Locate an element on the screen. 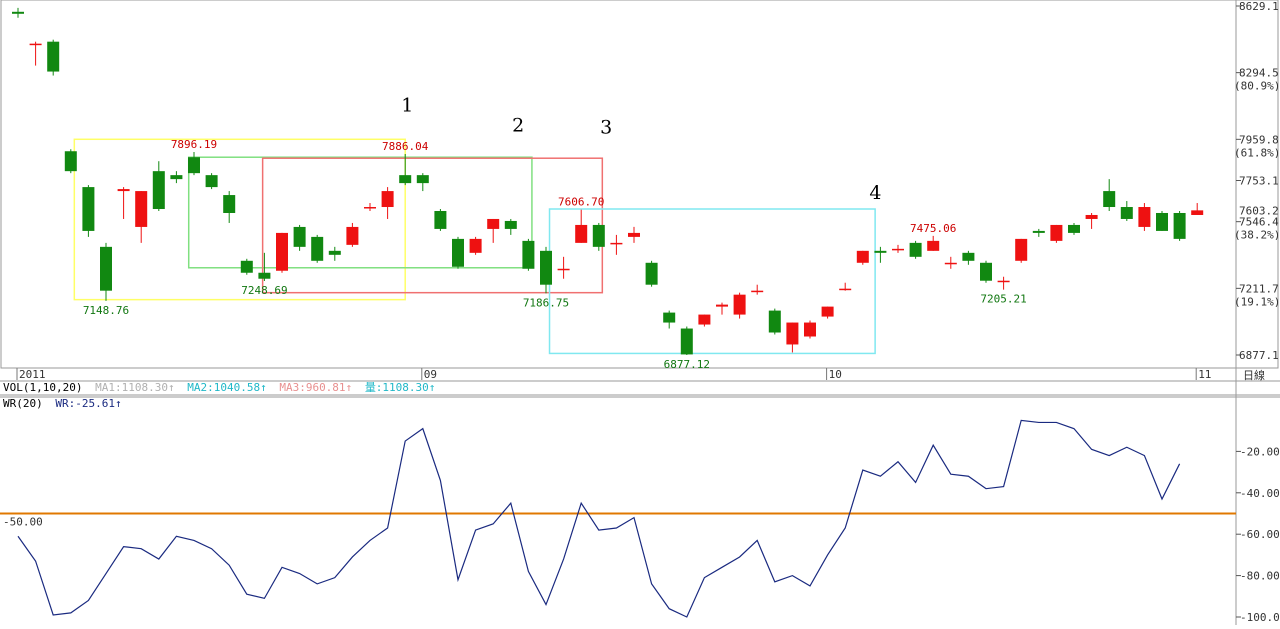 This screenshot has width=1280, height=629. annotation-number: 1 is located at coordinates (407, 105).